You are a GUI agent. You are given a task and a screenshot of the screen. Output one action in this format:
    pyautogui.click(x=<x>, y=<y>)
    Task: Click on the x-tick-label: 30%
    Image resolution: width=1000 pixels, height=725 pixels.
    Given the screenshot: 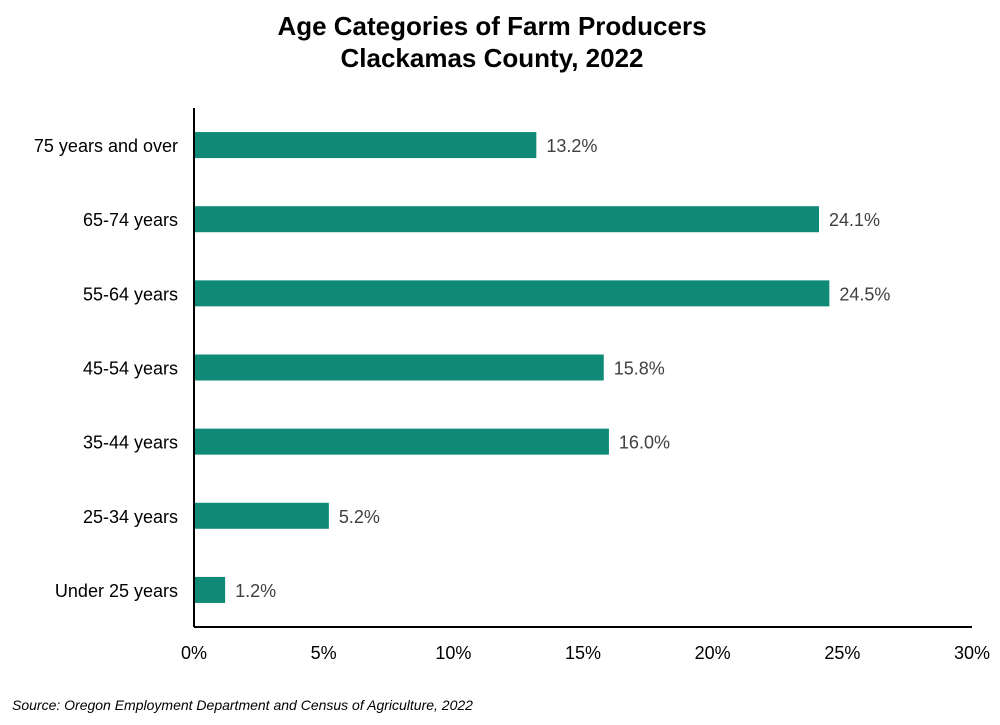 What is the action you would take?
    pyautogui.click(x=972, y=653)
    